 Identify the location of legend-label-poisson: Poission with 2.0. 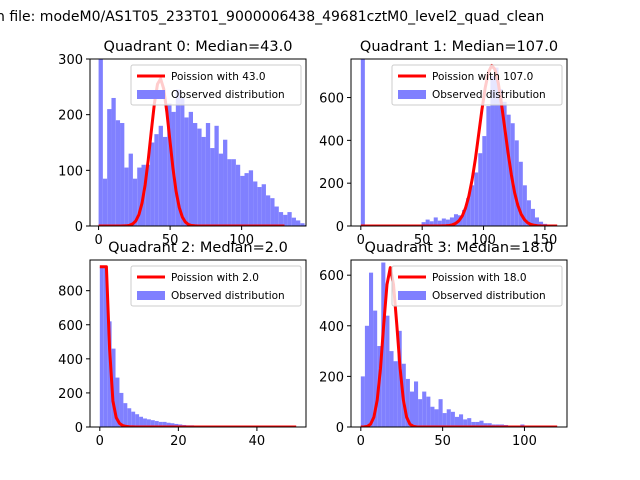
(215, 278).